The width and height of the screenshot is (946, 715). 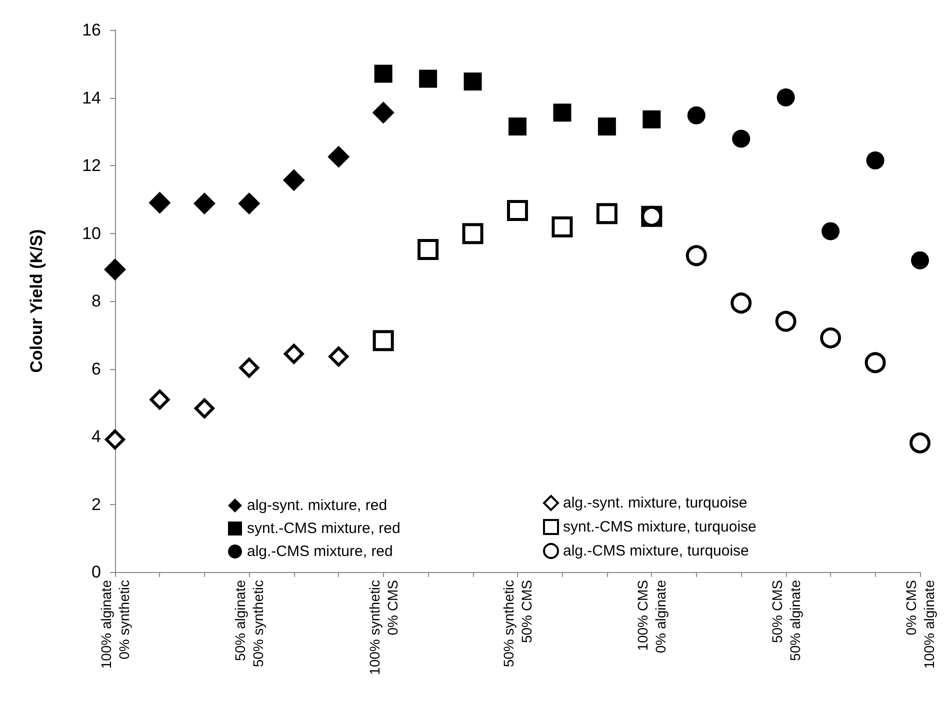 I want to click on legend-label: alg.-CMS mixture, red, so click(x=320, y=551).